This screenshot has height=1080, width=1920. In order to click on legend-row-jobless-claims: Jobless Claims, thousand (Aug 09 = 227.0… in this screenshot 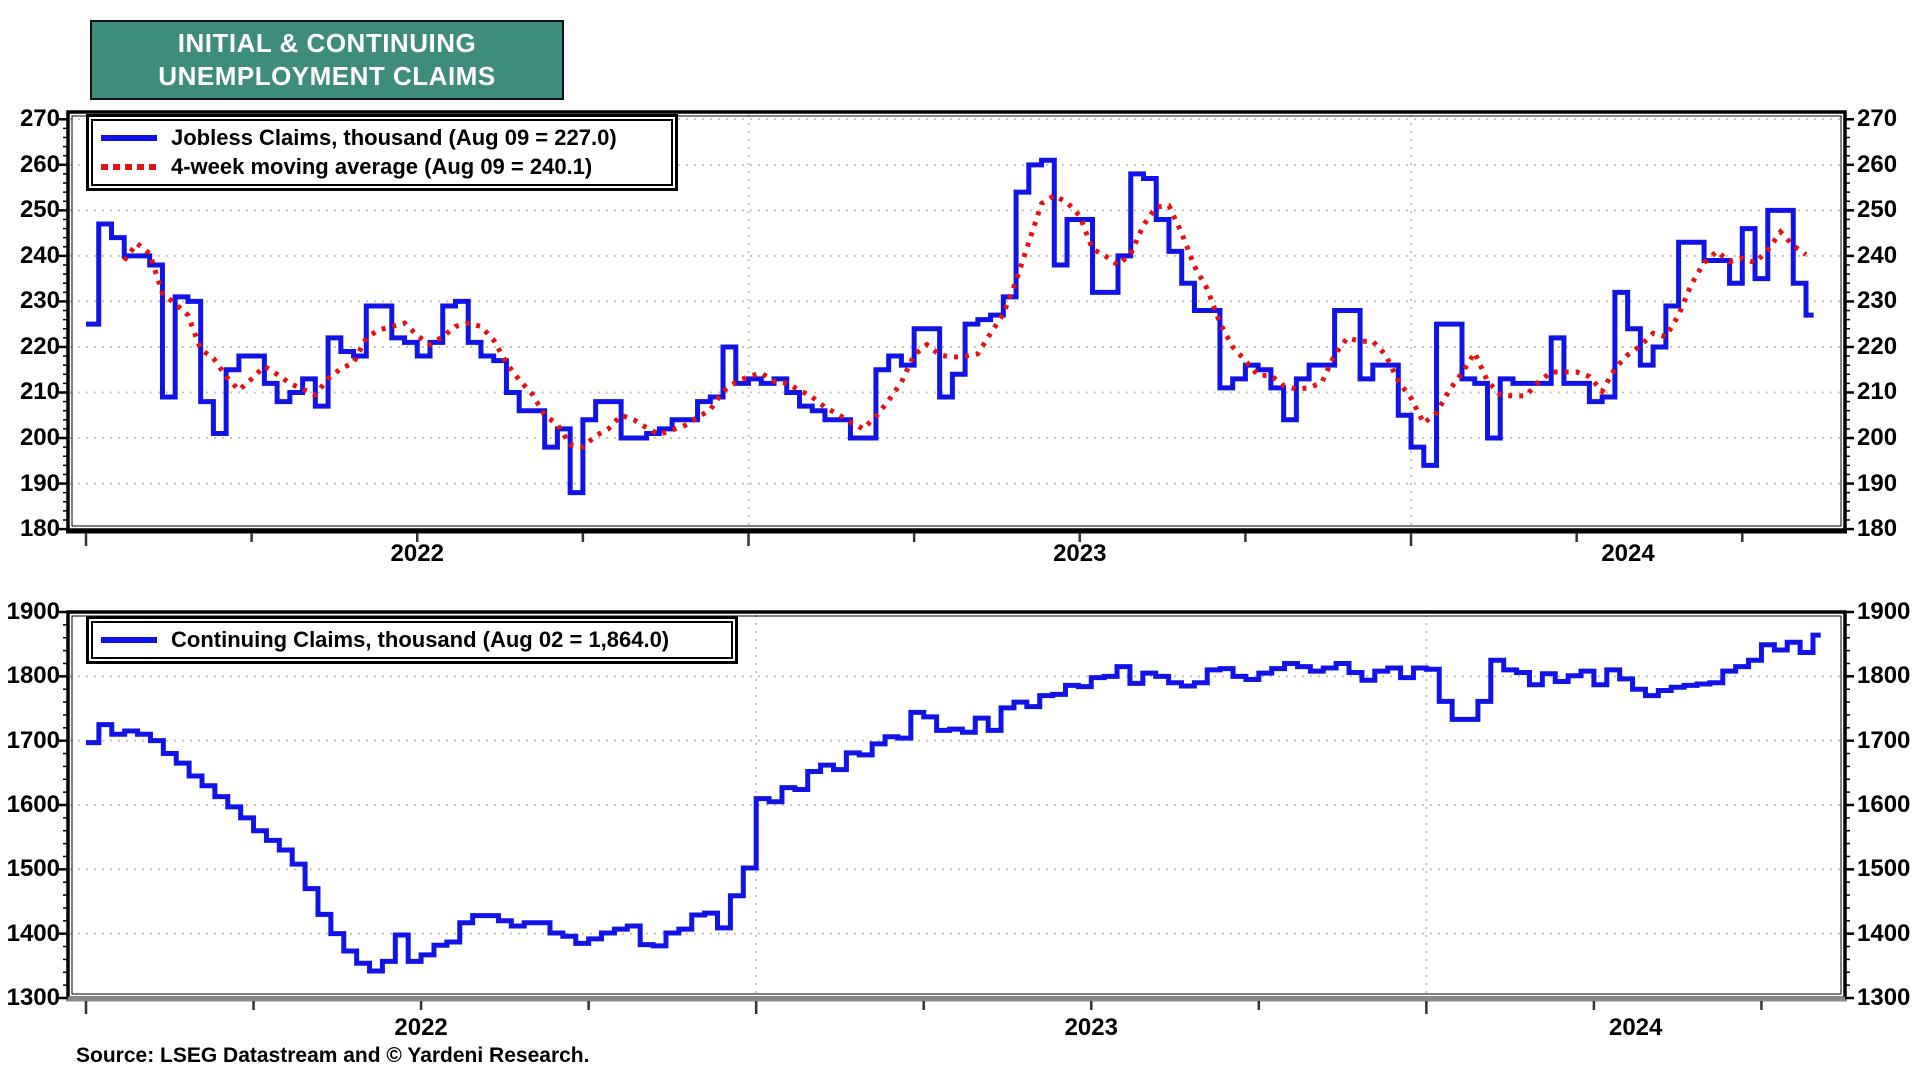, I will do `click(381, 138)`.